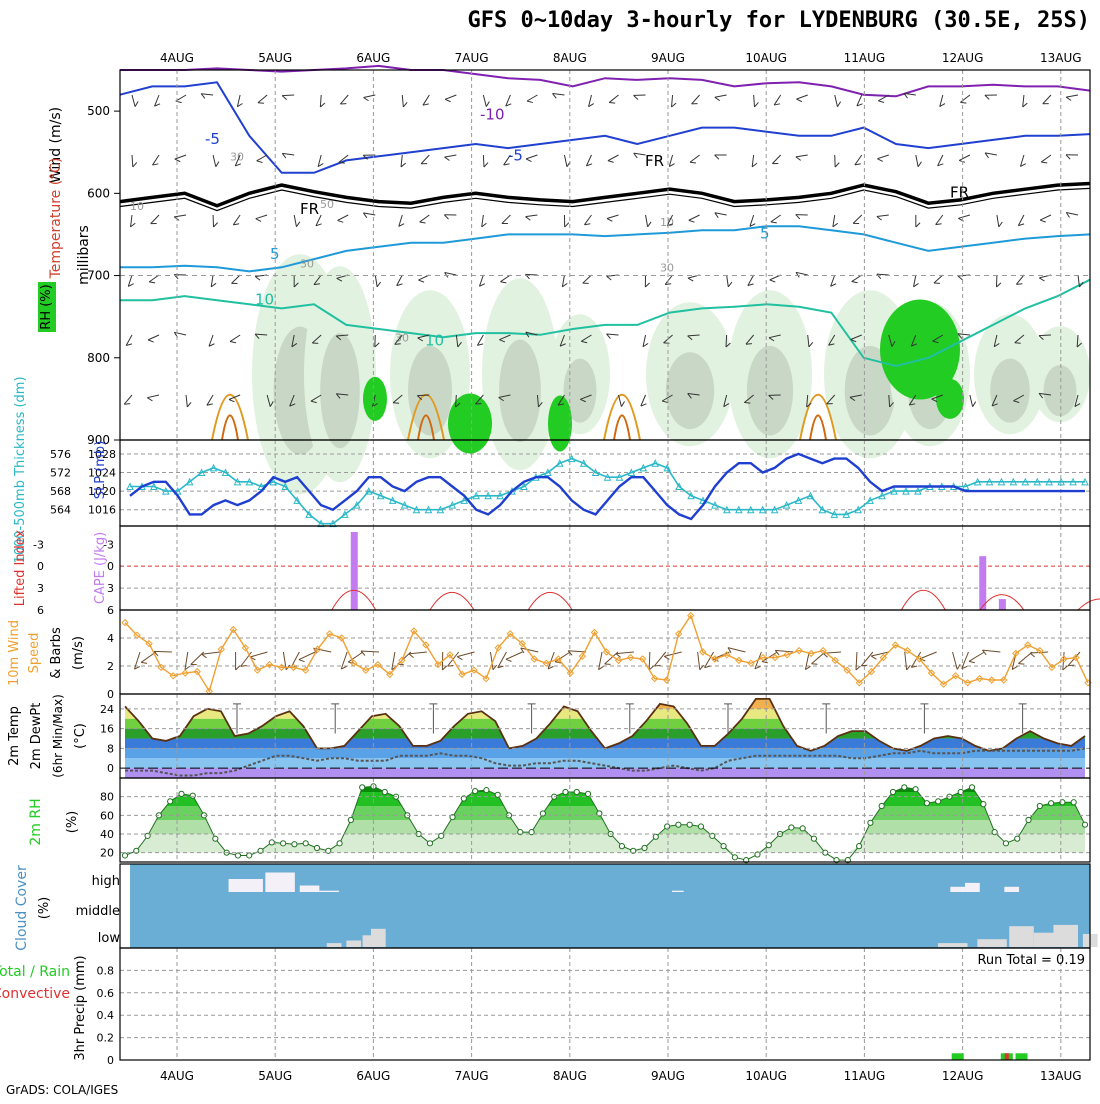 The width and height of the screenshot is (1100, 1104). Describe the element at coordinates (106, 970) in the screenshot. I see `y-tick-label: 0.8` at that location.